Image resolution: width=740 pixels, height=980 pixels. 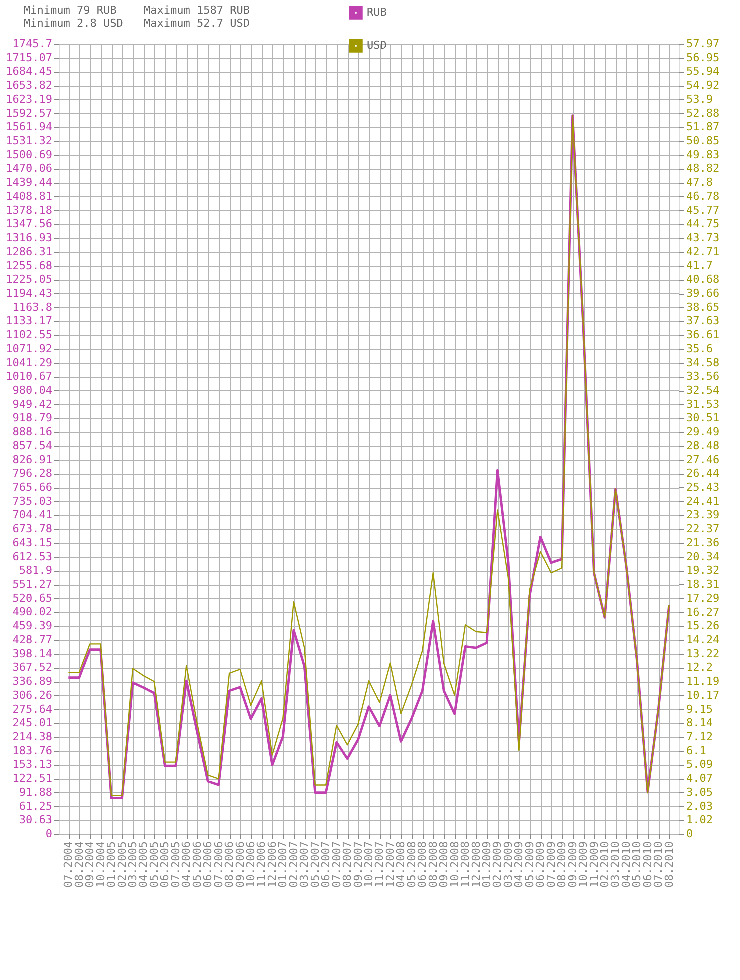 I want to click on x-tick-label: 07.2007, so click(x=337, y=865).